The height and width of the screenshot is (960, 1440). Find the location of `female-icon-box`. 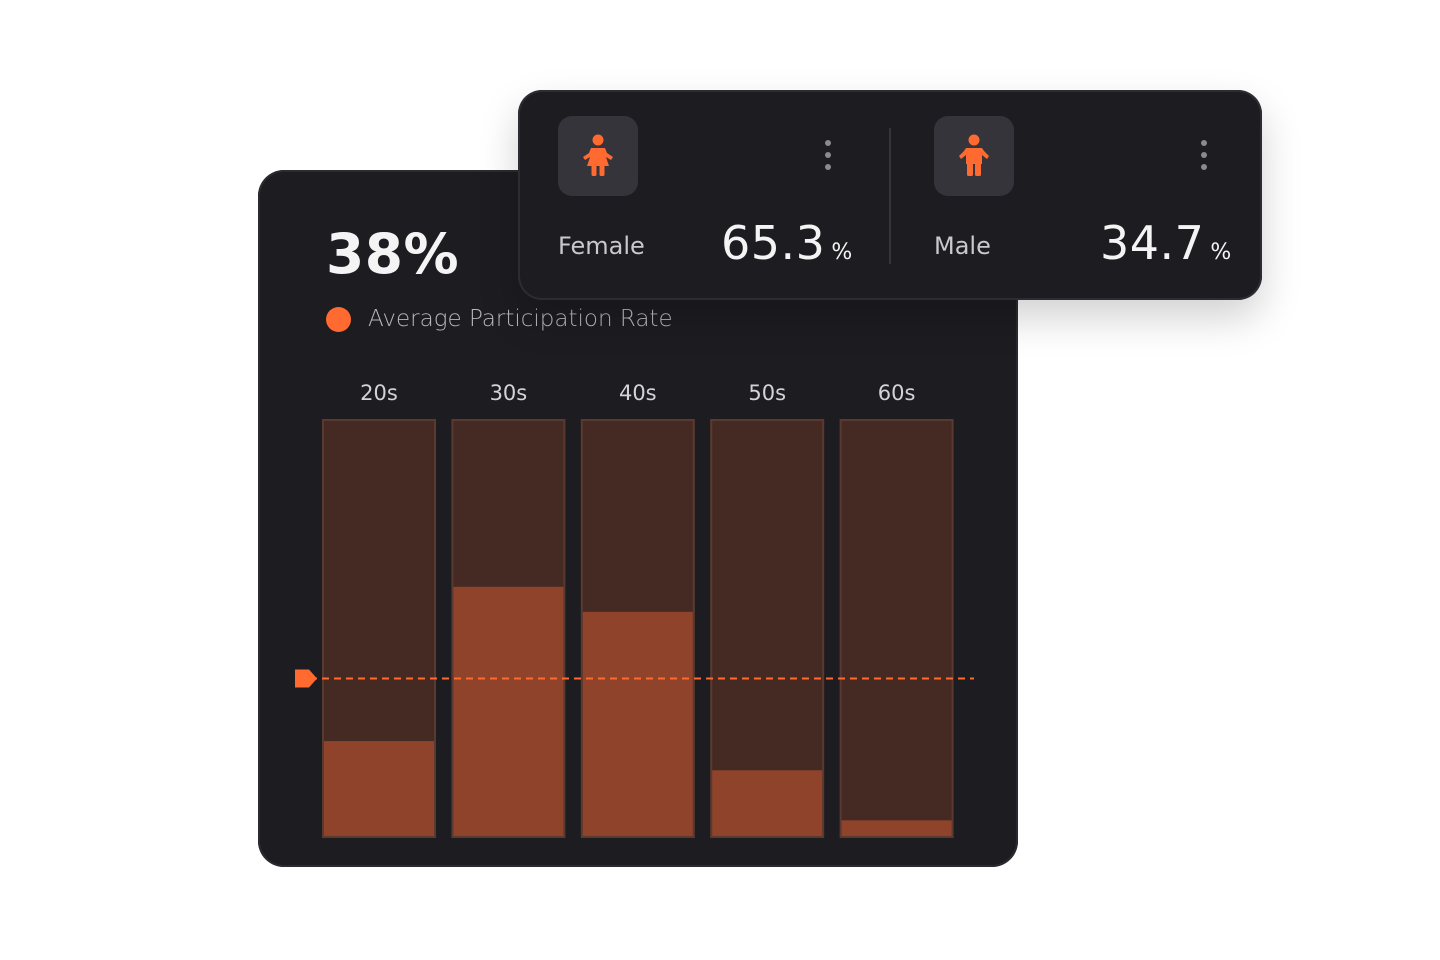

female-icon-box is located at coordinates (598, 156).